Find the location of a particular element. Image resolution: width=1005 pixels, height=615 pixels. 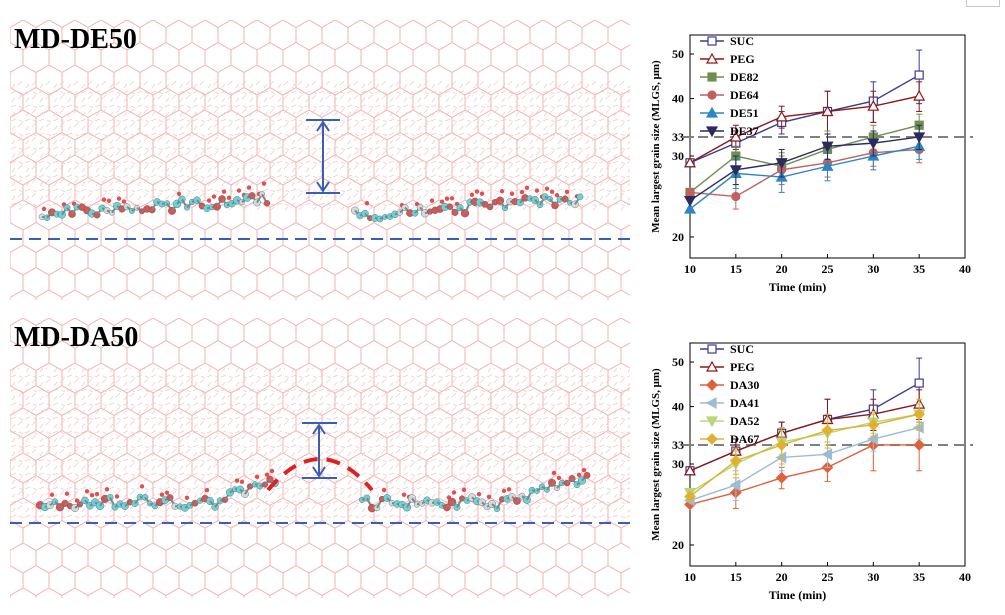

legend-label: DE51 is located at coordinates (744, 113).